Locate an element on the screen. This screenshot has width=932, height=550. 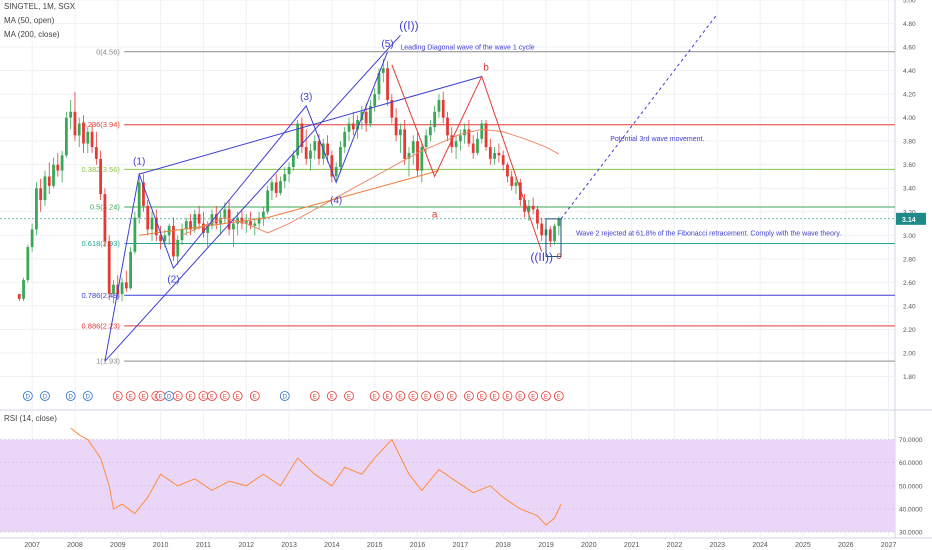
last-price-tag is located at coordinates (911, 218).